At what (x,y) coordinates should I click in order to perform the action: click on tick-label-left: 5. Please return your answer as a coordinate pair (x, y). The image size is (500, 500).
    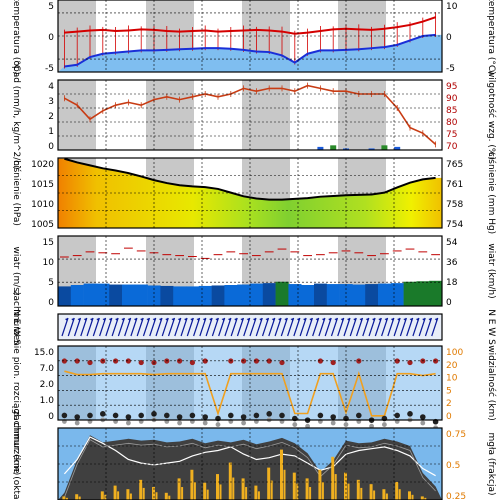
    Looking at the image, I should click on (51, 7).